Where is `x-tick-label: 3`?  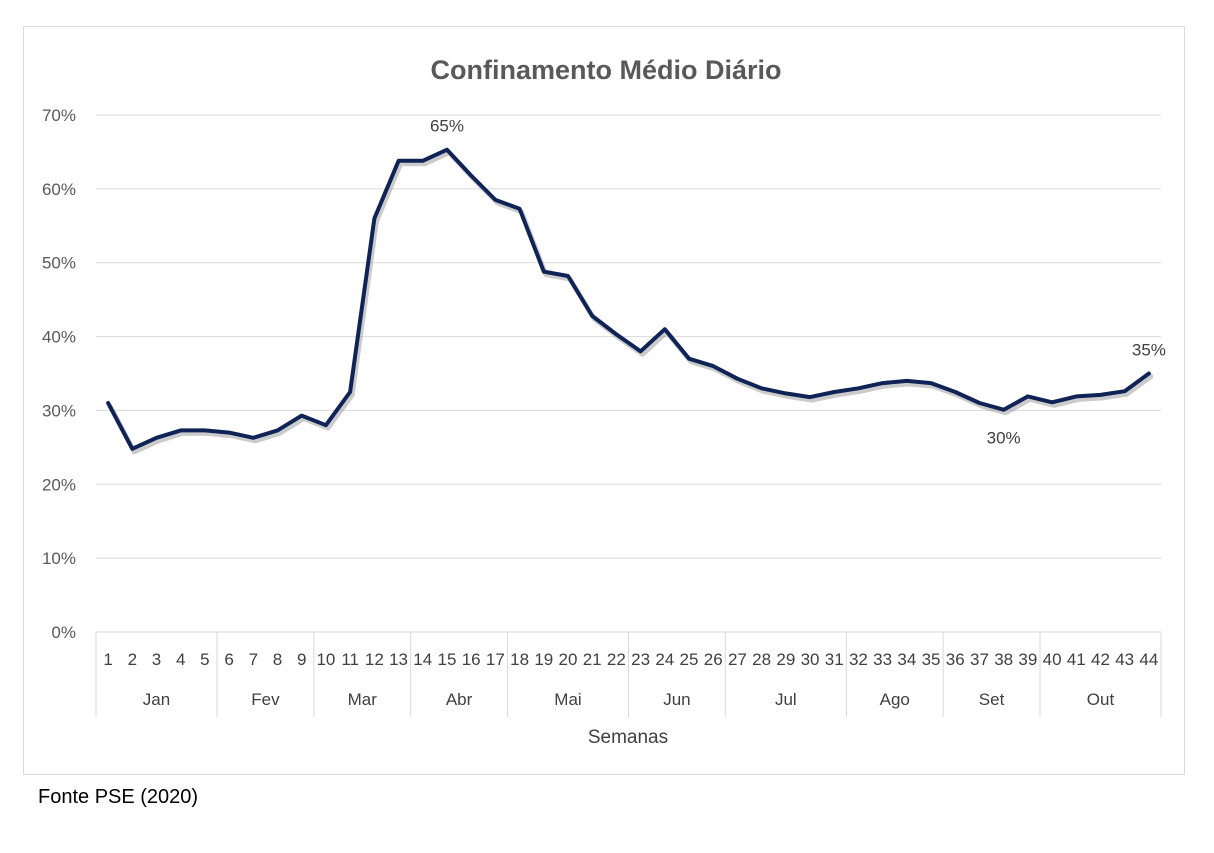 x-tick-label: 3 is located at coordinates (156, 659).